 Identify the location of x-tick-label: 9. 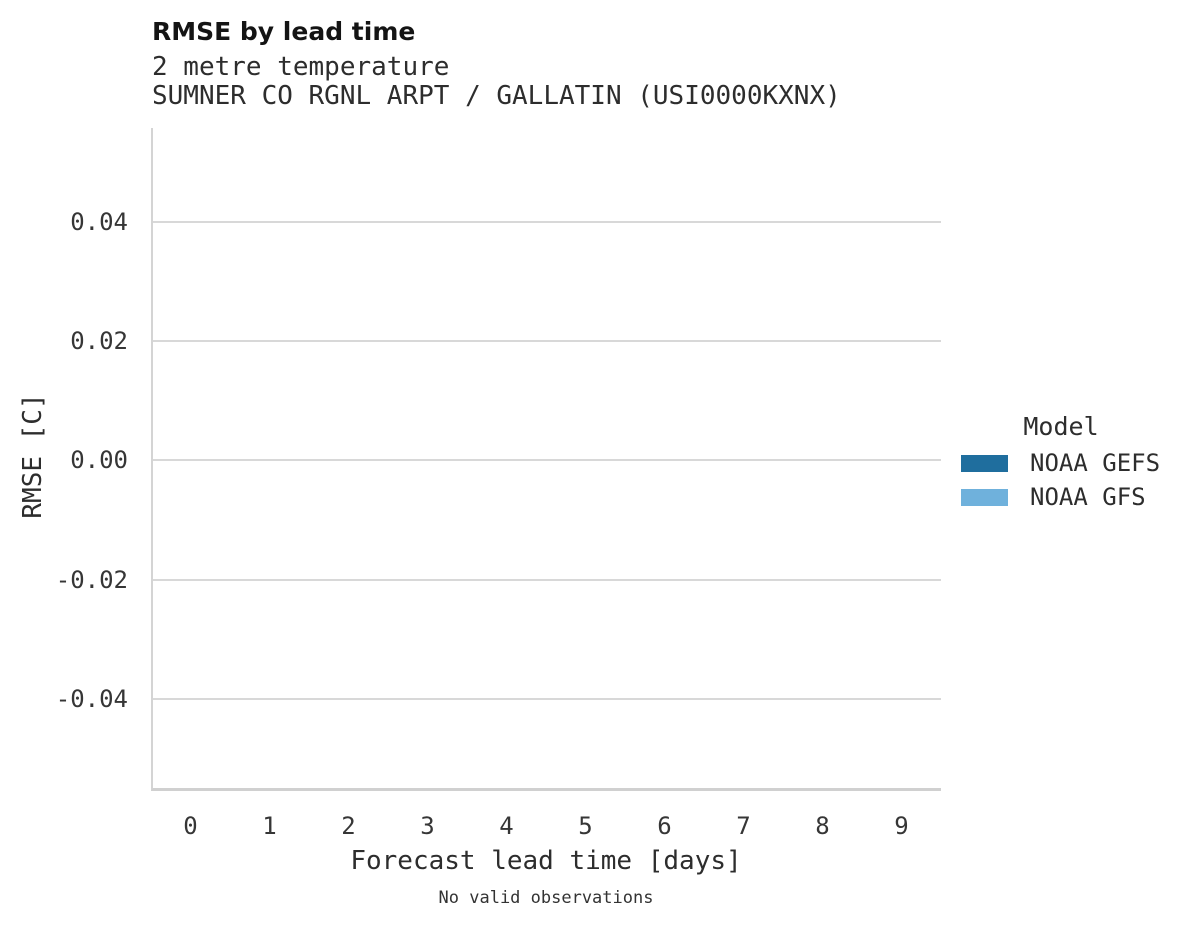
(901, 826).